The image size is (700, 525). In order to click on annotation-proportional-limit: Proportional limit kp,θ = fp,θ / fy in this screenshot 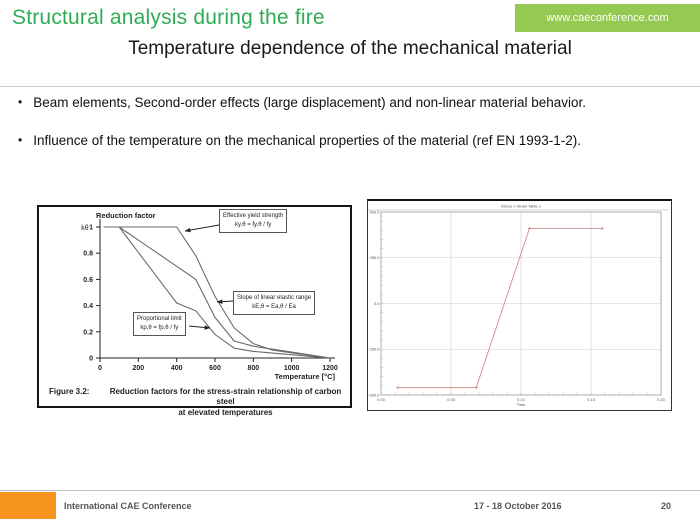, I will do `click(159, 324)`.